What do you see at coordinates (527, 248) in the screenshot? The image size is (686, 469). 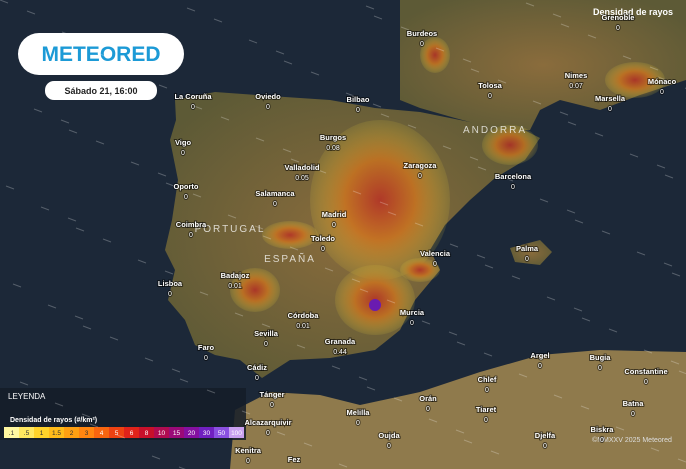 I see `city-name: Palma` at bounding box center [527, 248].